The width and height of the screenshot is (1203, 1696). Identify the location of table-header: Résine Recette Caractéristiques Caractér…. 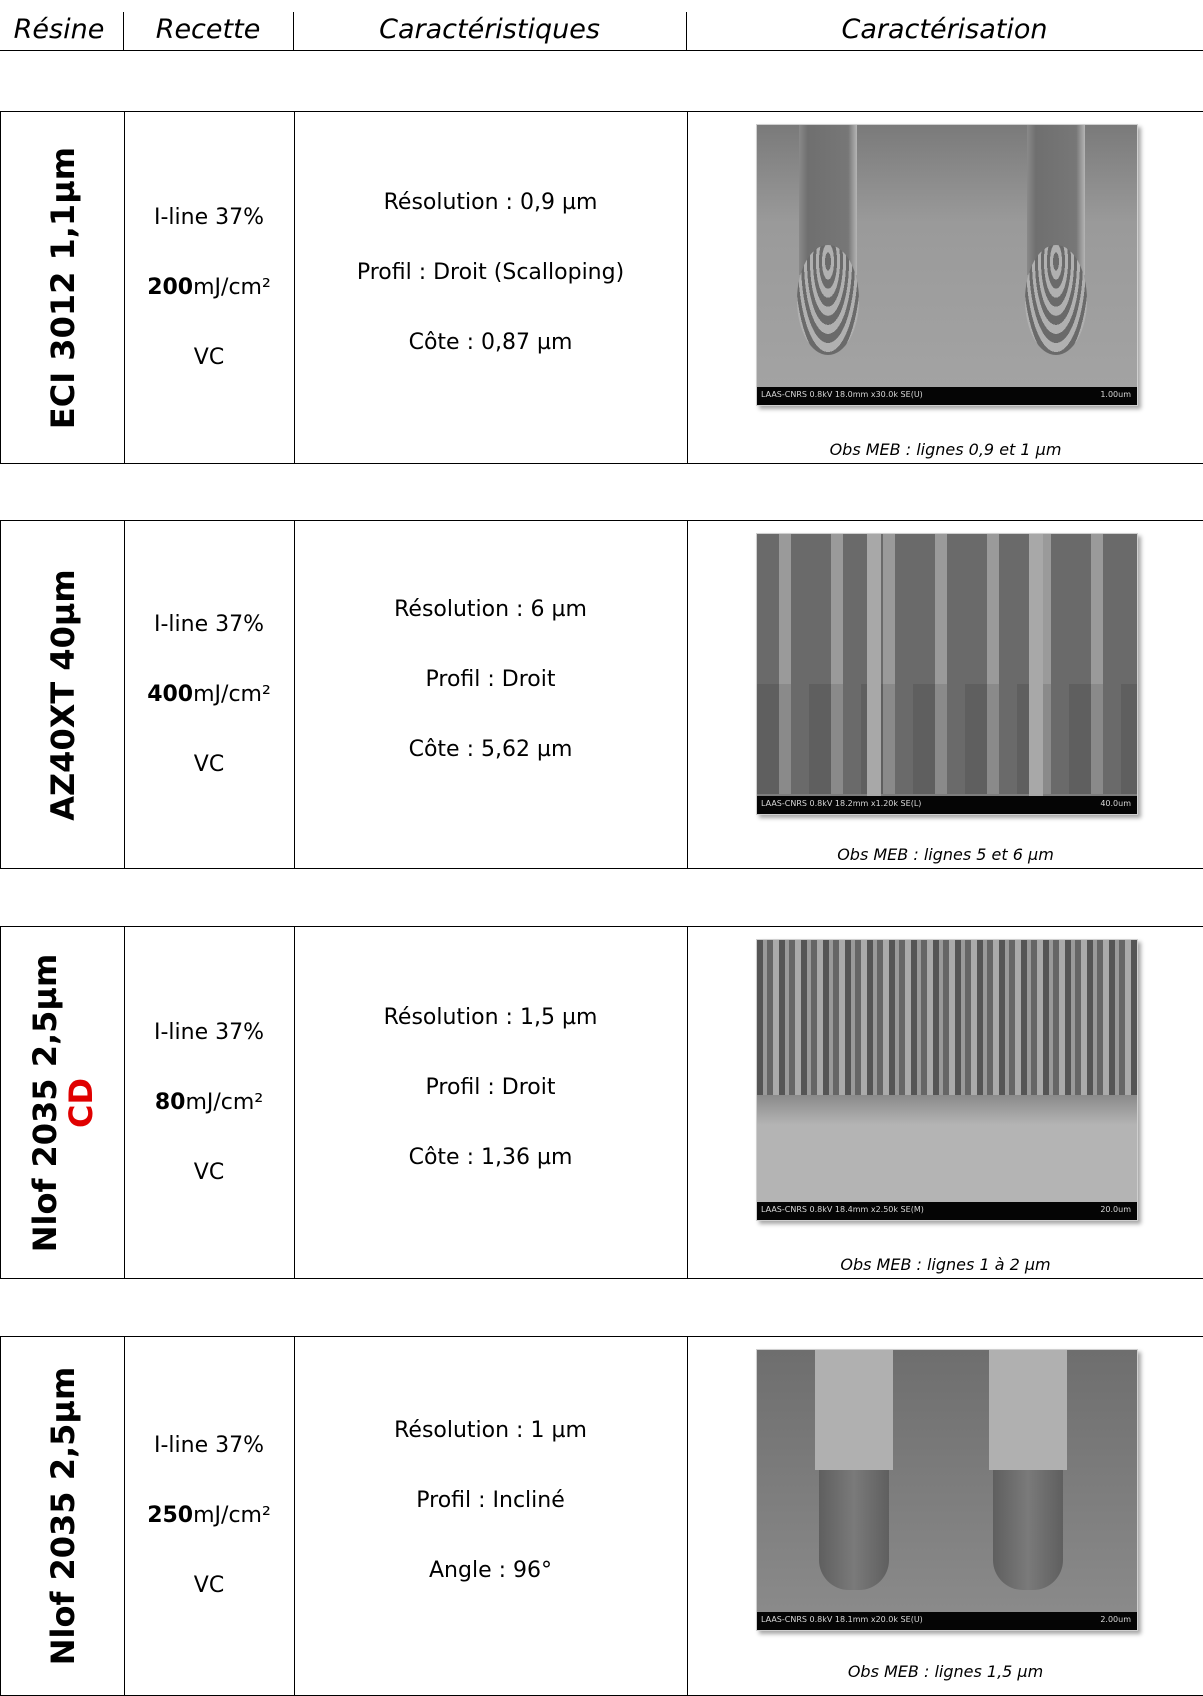
(601, 26).